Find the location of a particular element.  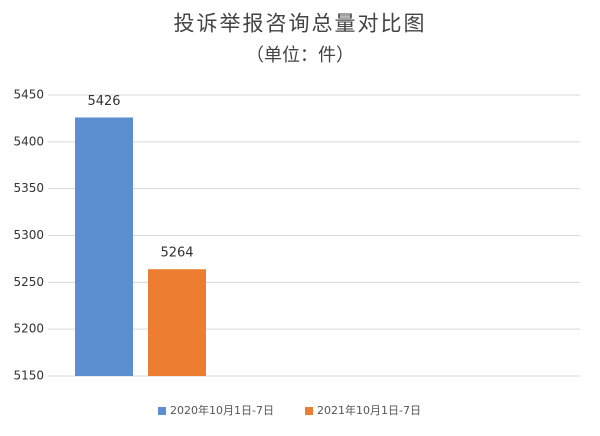

chart-subtitle: （单位：件） is located at coordinates (300, 55).